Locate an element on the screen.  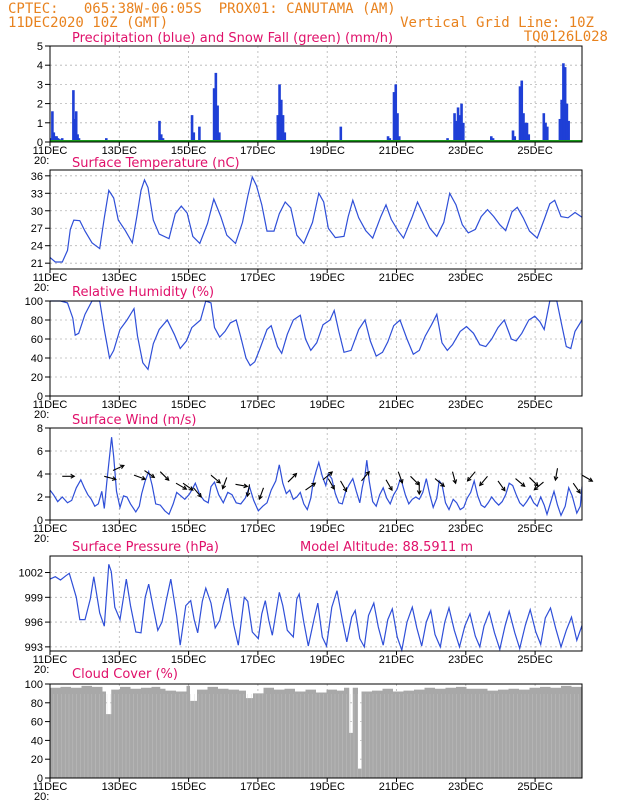
y-tick-label: 1 is located at coordinates (40, 124).